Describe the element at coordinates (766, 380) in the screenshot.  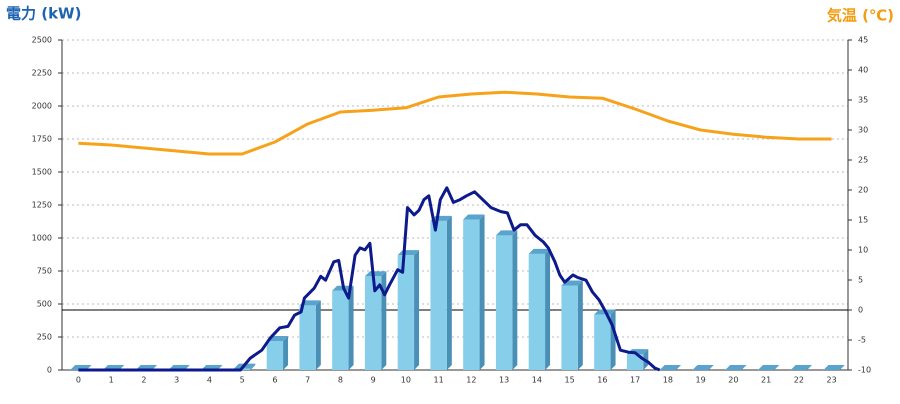
I see `x-tick-label: 21` at that location.